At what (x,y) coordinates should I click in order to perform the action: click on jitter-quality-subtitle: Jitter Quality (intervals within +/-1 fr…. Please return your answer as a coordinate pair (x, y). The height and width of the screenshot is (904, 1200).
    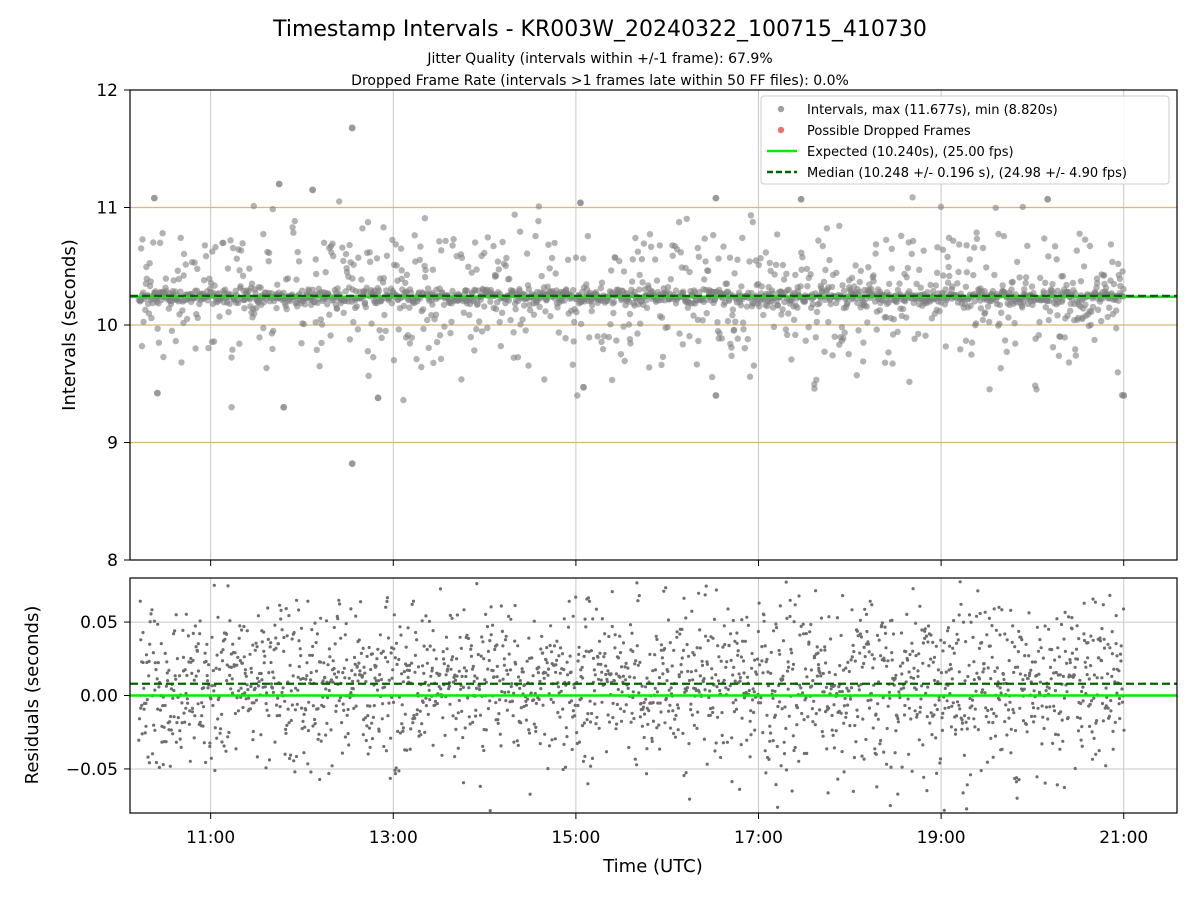
    Looking at the image, I should click on (599, 59).